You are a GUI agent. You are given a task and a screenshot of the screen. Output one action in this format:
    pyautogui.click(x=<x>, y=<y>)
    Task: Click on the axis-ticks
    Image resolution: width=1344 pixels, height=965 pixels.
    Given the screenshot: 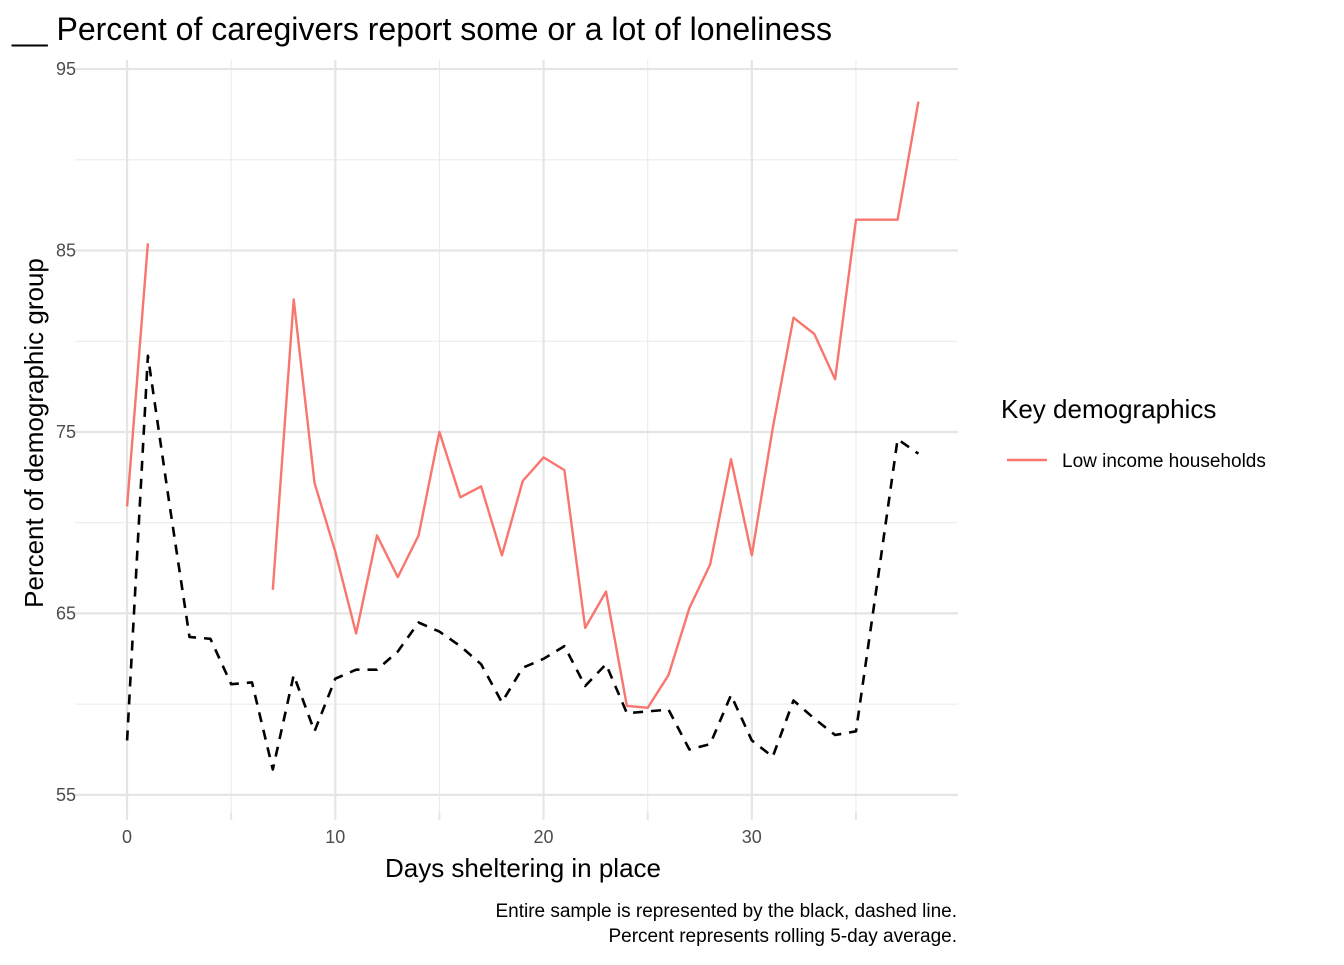 What is the action you would take?
    pyautogui.click(x=491, y=816)
    